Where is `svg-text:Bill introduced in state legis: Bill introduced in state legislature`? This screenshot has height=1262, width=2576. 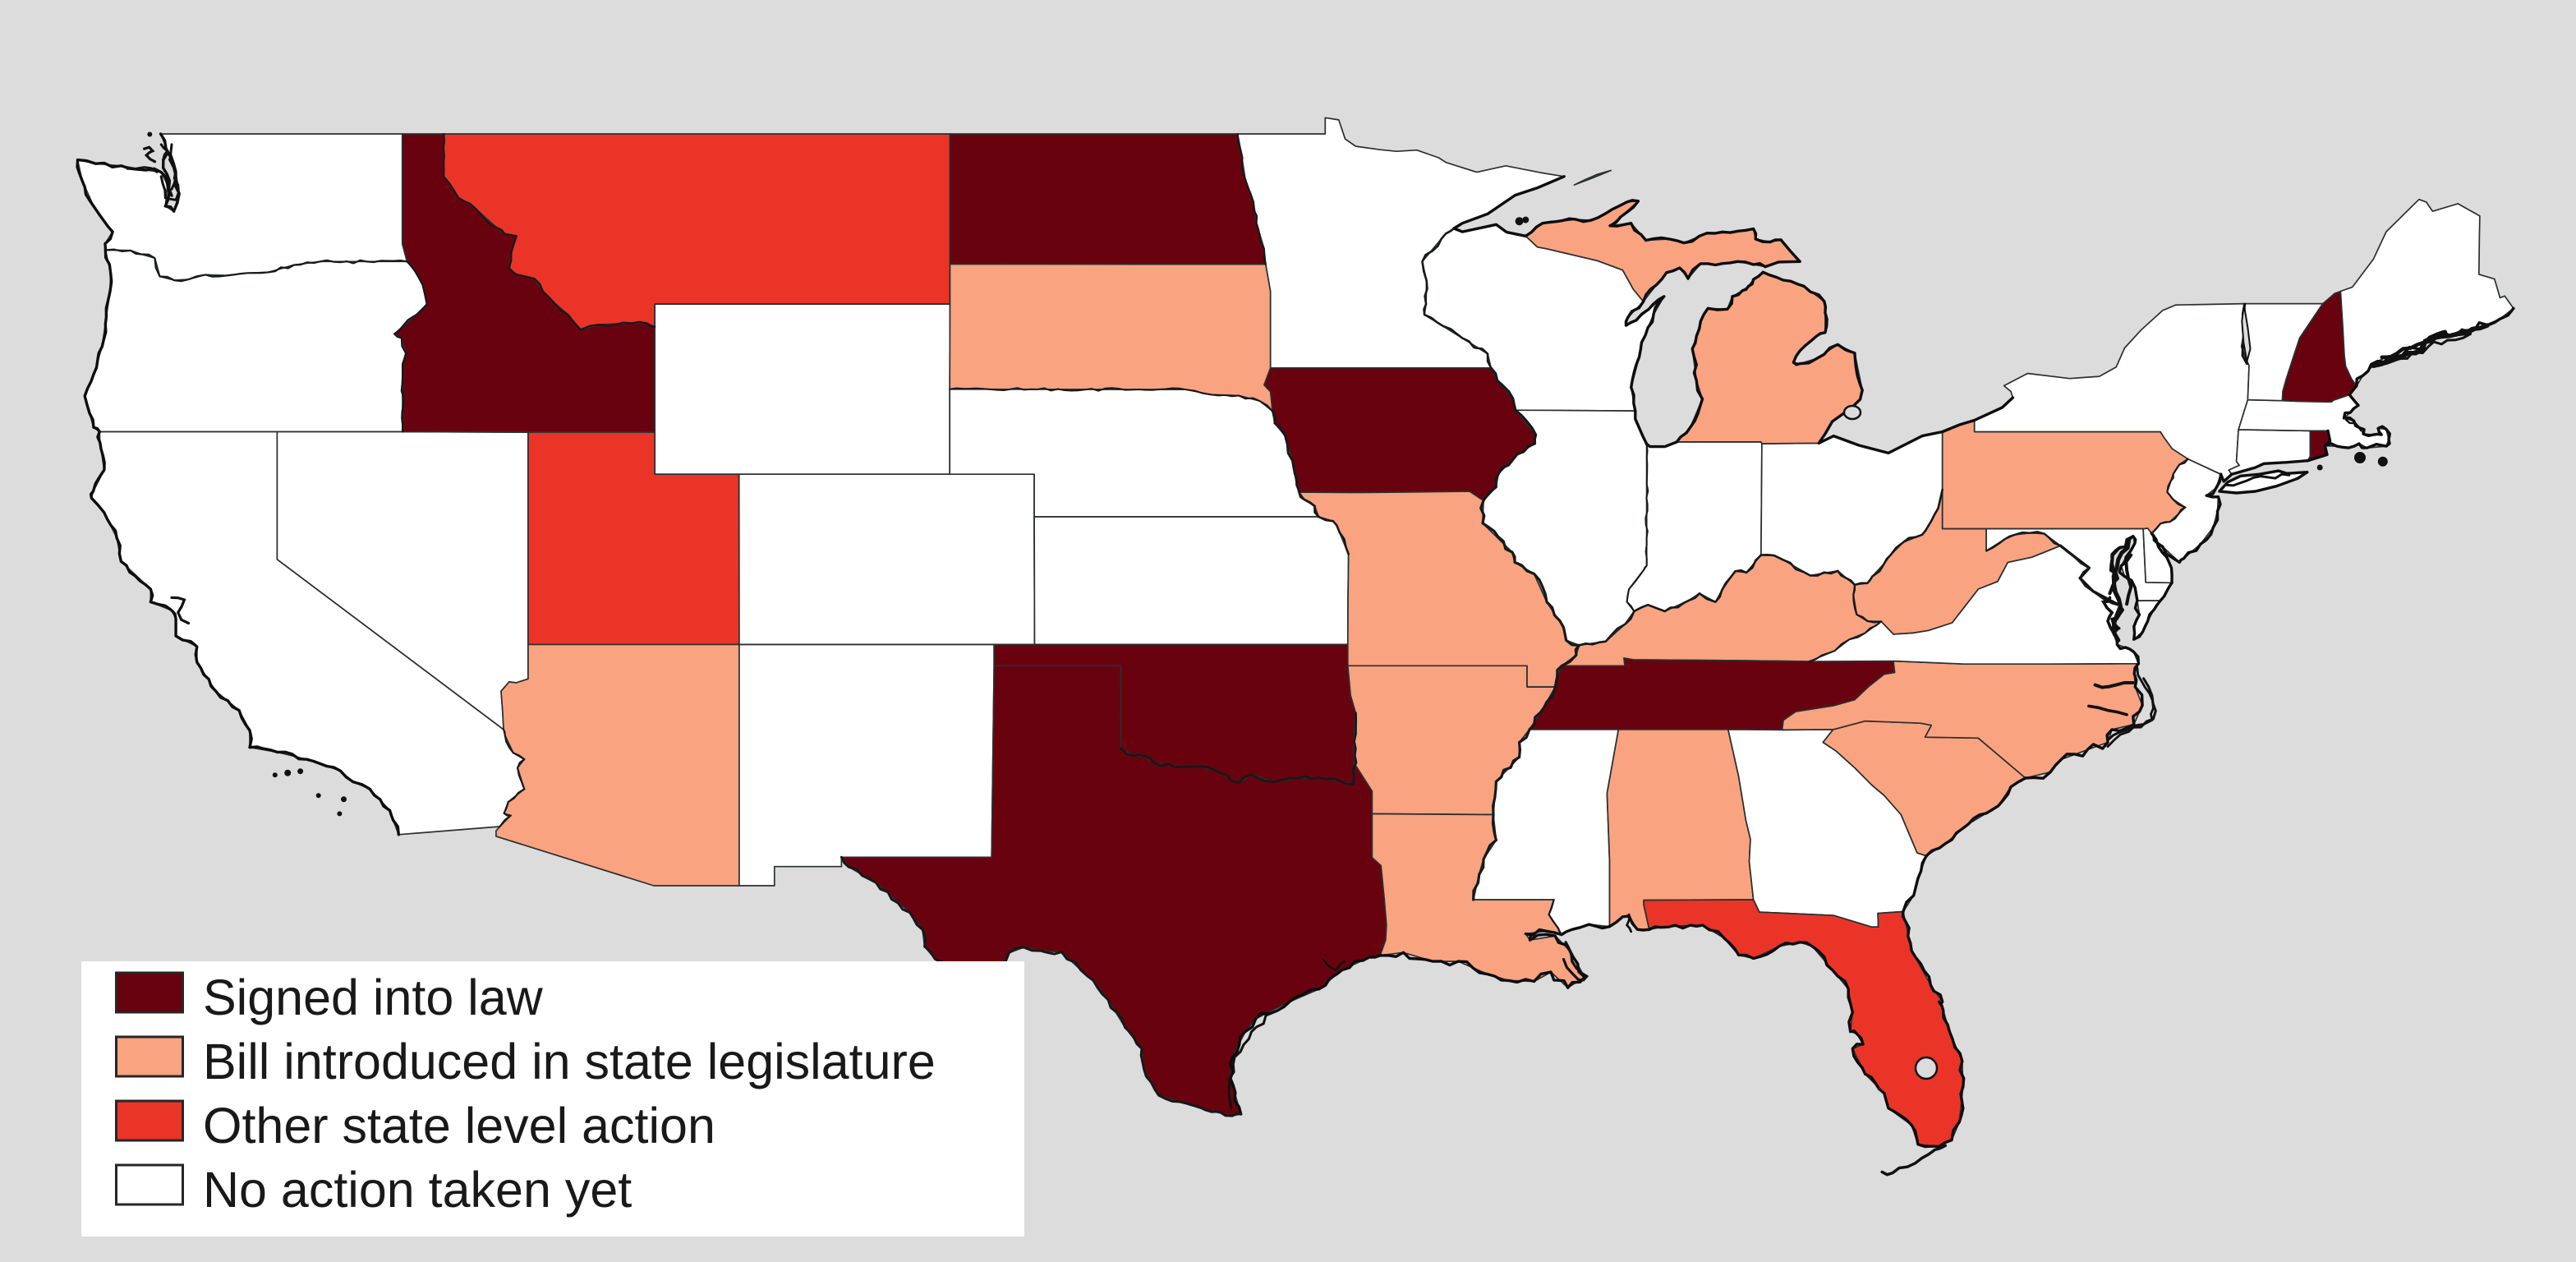 svg-text:Bill introduced in state legis: Bill introduced in state legislature is located at coordinates (569, 1062).